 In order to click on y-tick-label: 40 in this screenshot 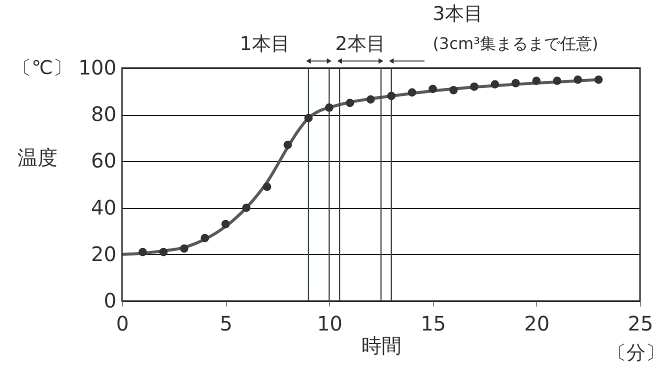, I will do `click(103, 207)`.